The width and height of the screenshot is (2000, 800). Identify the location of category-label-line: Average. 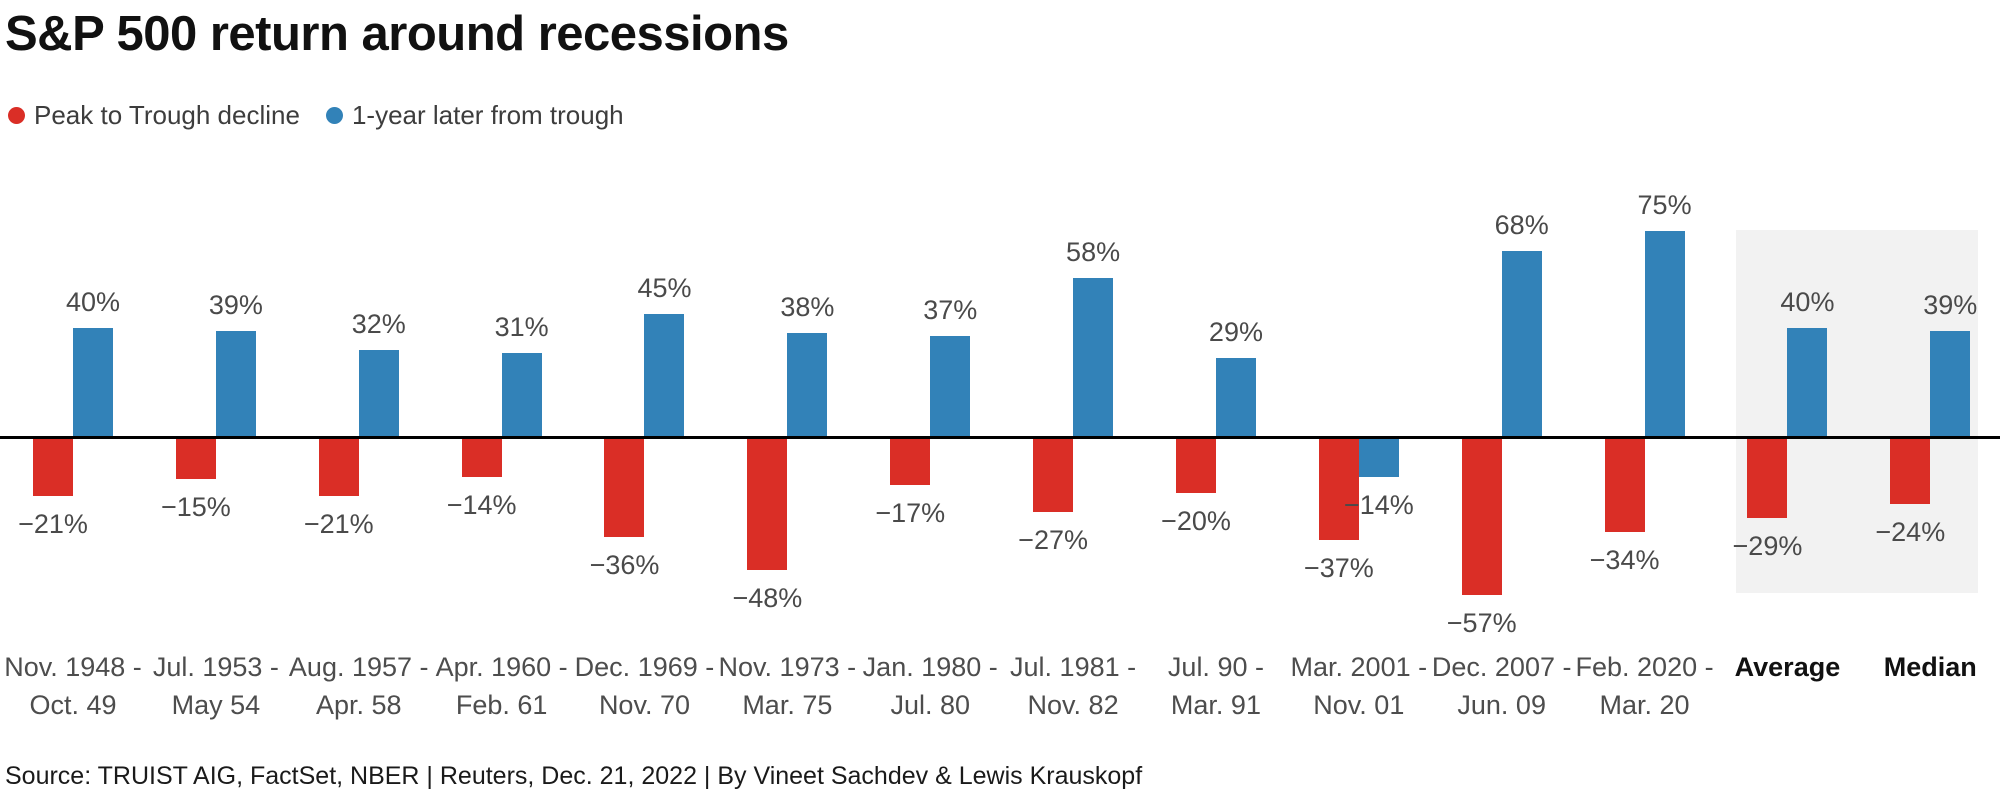
(1787, 667).